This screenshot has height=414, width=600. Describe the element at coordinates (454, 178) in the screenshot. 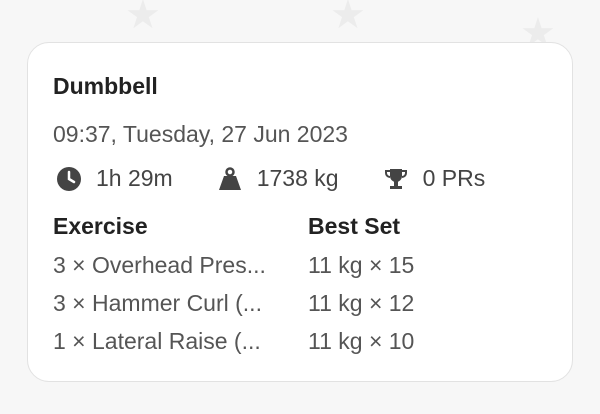

I see `prs: 0 PRs` at that location.